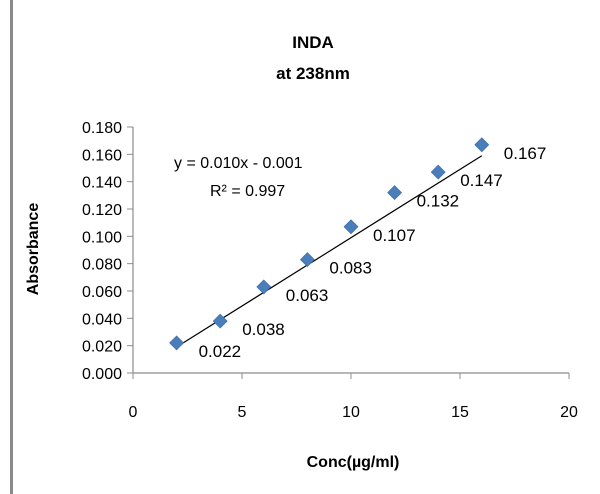 The width and height of the screenshot is (600, 494). Describe the element at coordinates (102, 292) in the screenshot. I see `y-tick-label: 0.060` at that location.